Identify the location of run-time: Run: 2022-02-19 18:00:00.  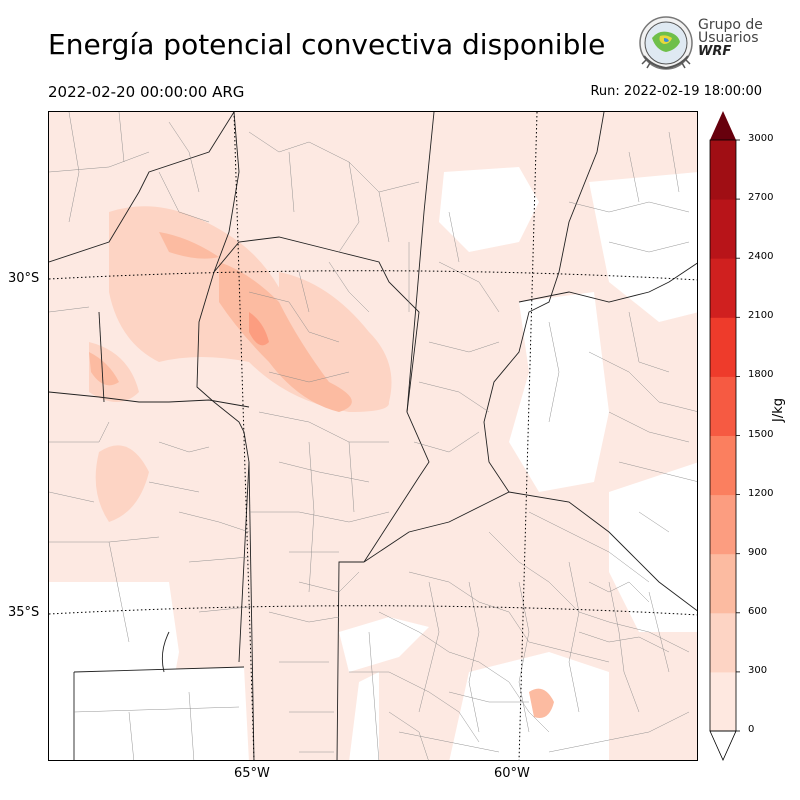
(676, 91).